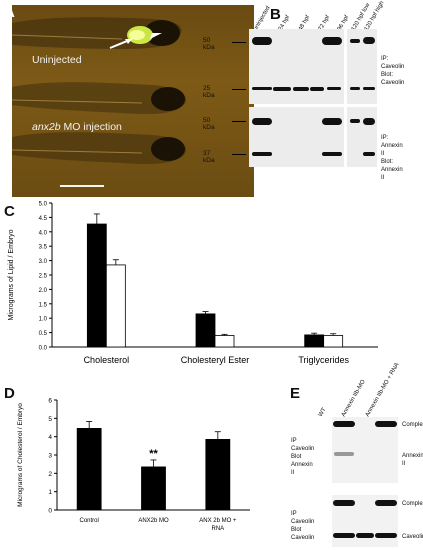  I want to click on kda-label: 25 kDa, so click(209, 92).